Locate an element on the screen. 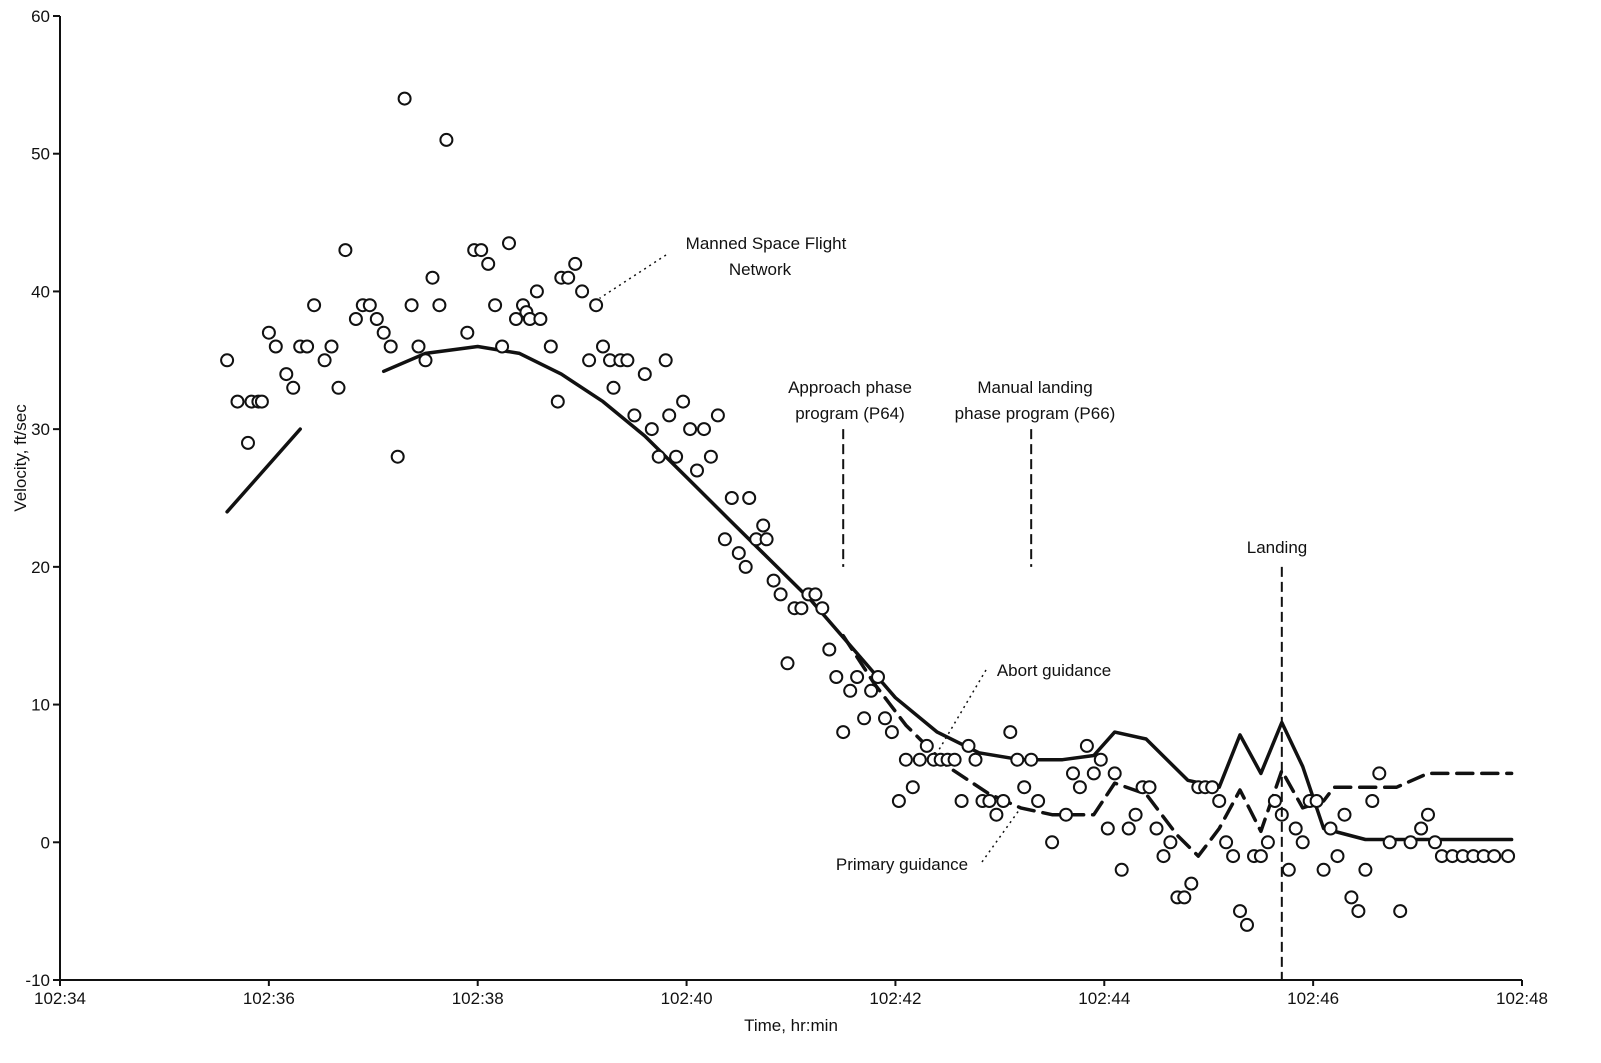 This screenshot has width=1601, height=1063. x-tick-label: 102:48 is located at coordinates (1522, 998).